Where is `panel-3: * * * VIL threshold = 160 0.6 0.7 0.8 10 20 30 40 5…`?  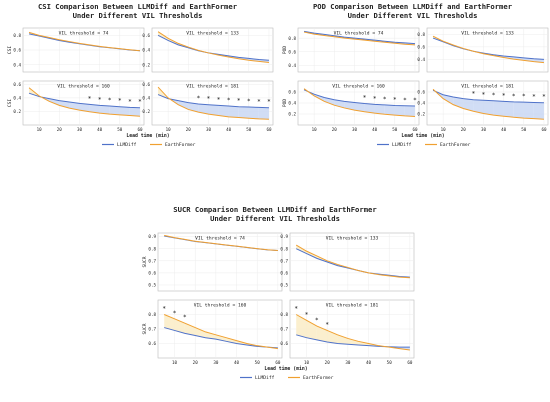 panel-3: * * * VIL threshold = 160 0.6 0.7 0.8 10 20 30 40 5… is located at coordinates (212, 332).